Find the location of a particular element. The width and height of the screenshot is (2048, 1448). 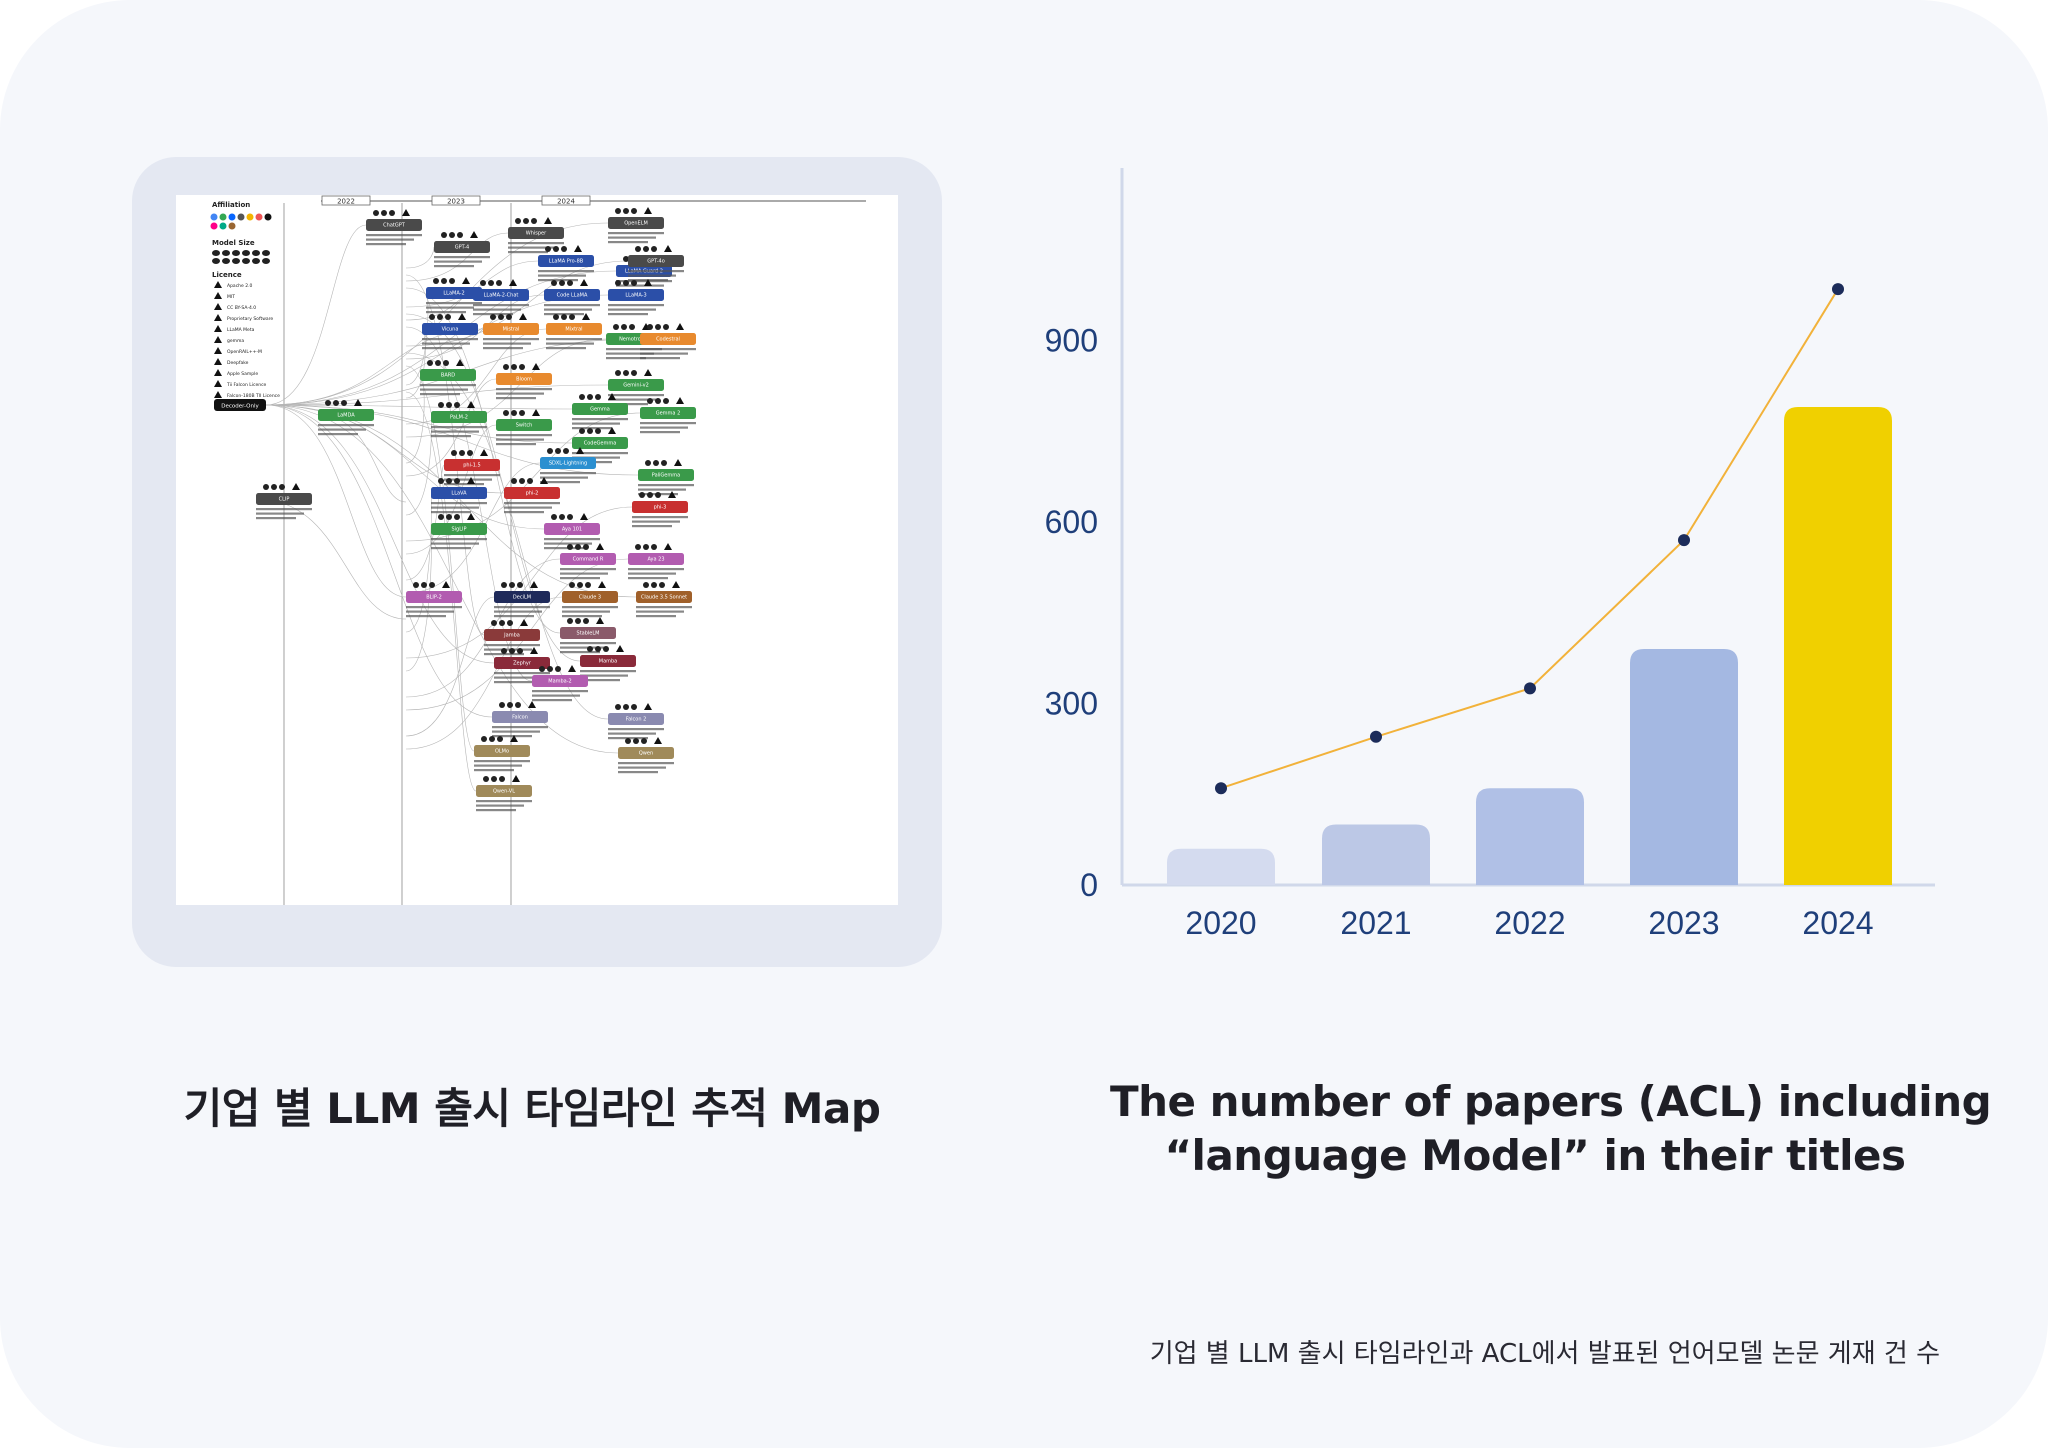

node-label: Mamba is located at coordinates (608, 662).